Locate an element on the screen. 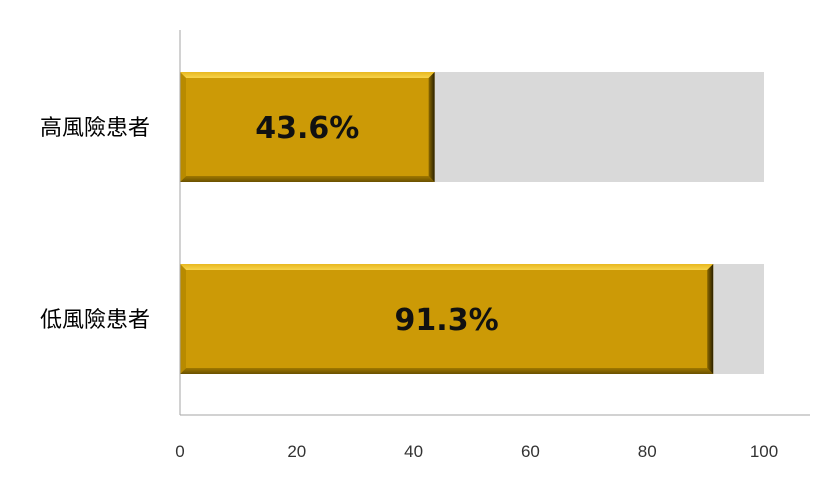 This screenshot has width=834, height=489. x-tick-label: 100 is located at coordinates (764, 451).